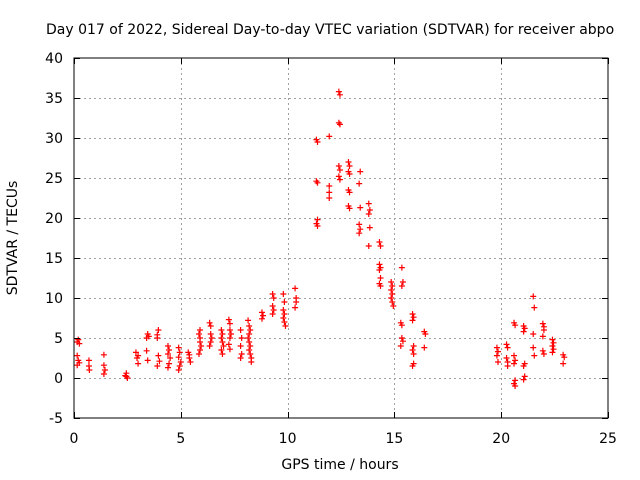 Image resolution: width=640 pixels, height=480 pixels. I want to click on y-tick-labels: -5 0 5 10 15 20 25 30 35 40, so click(54, 239).